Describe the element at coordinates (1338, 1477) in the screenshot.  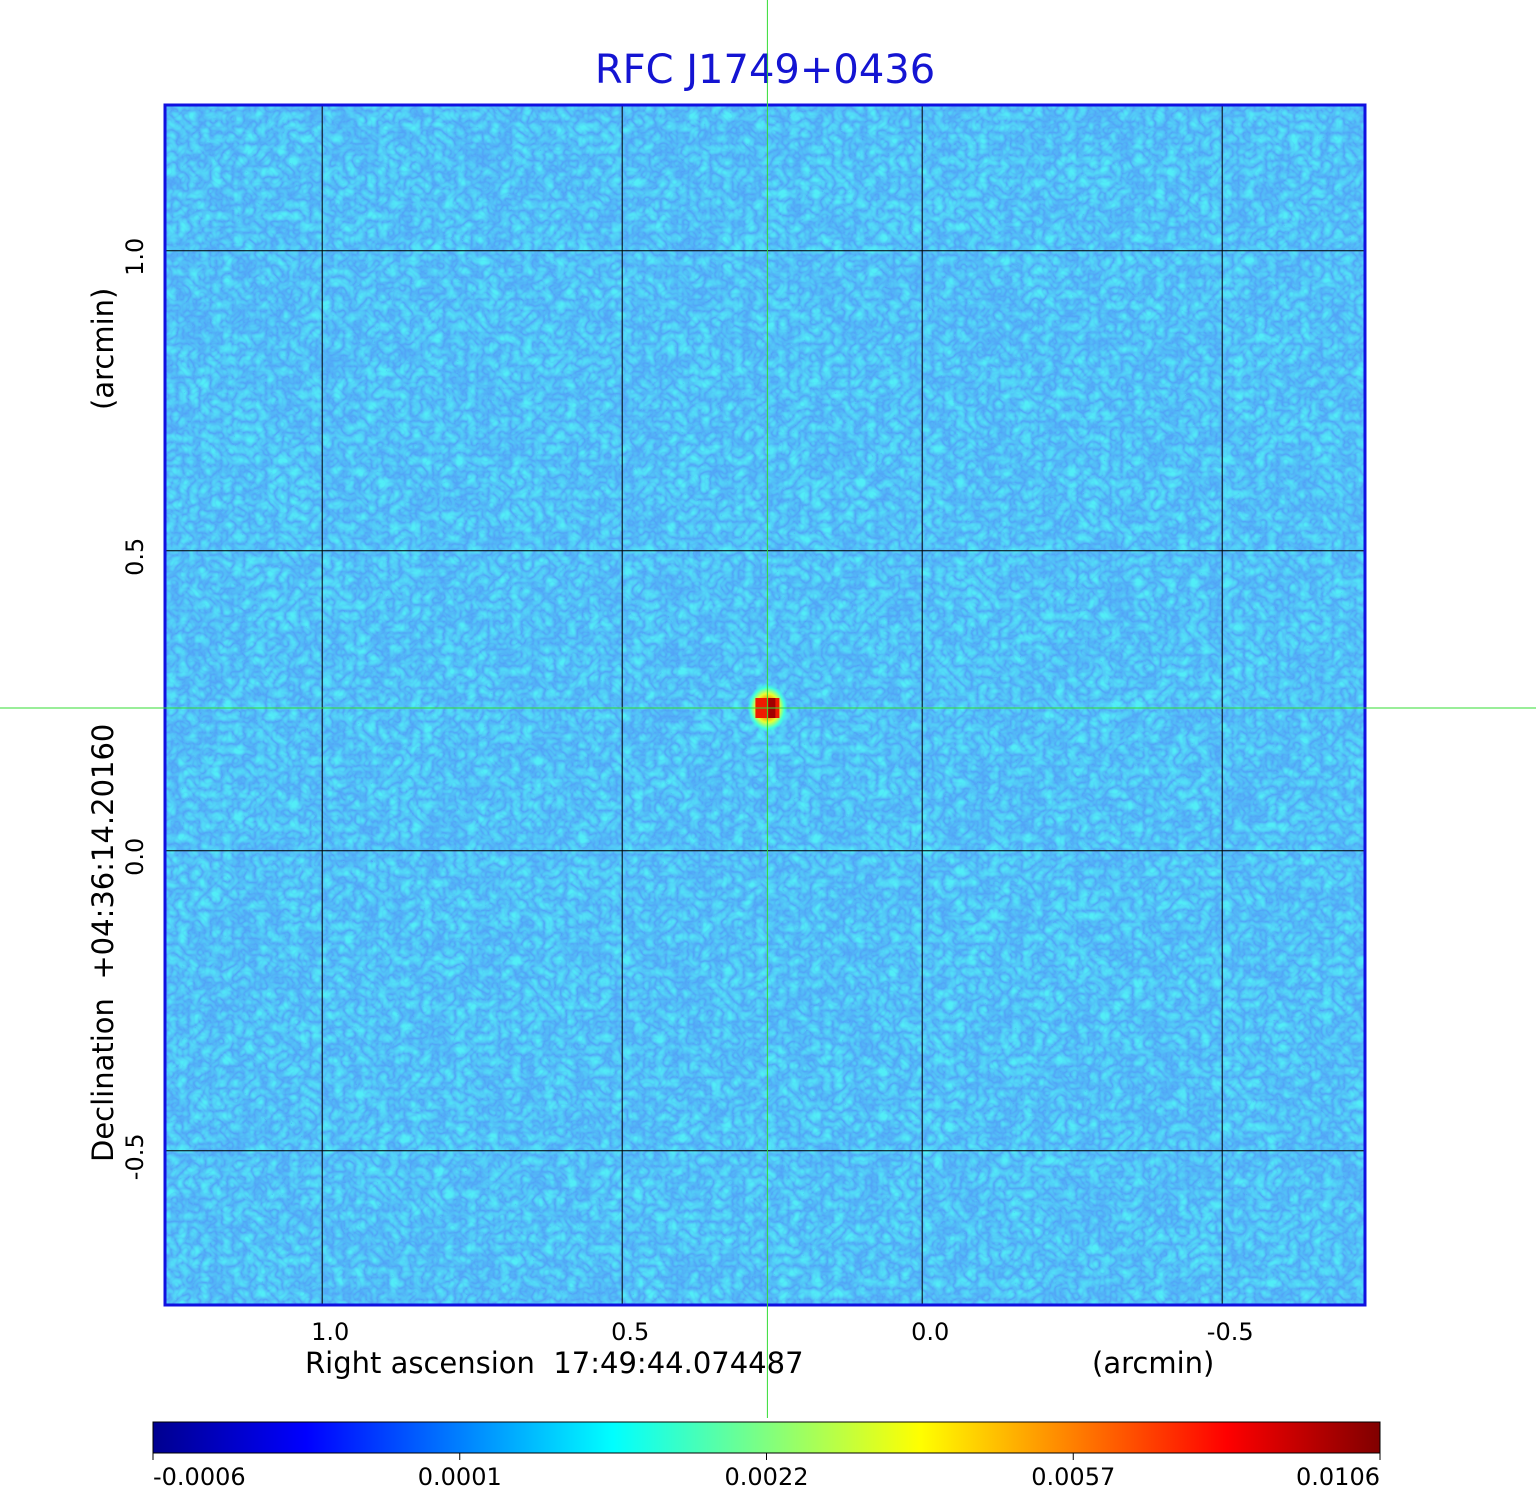
I see `colorbar-tick-label: 0.0106` at that location.